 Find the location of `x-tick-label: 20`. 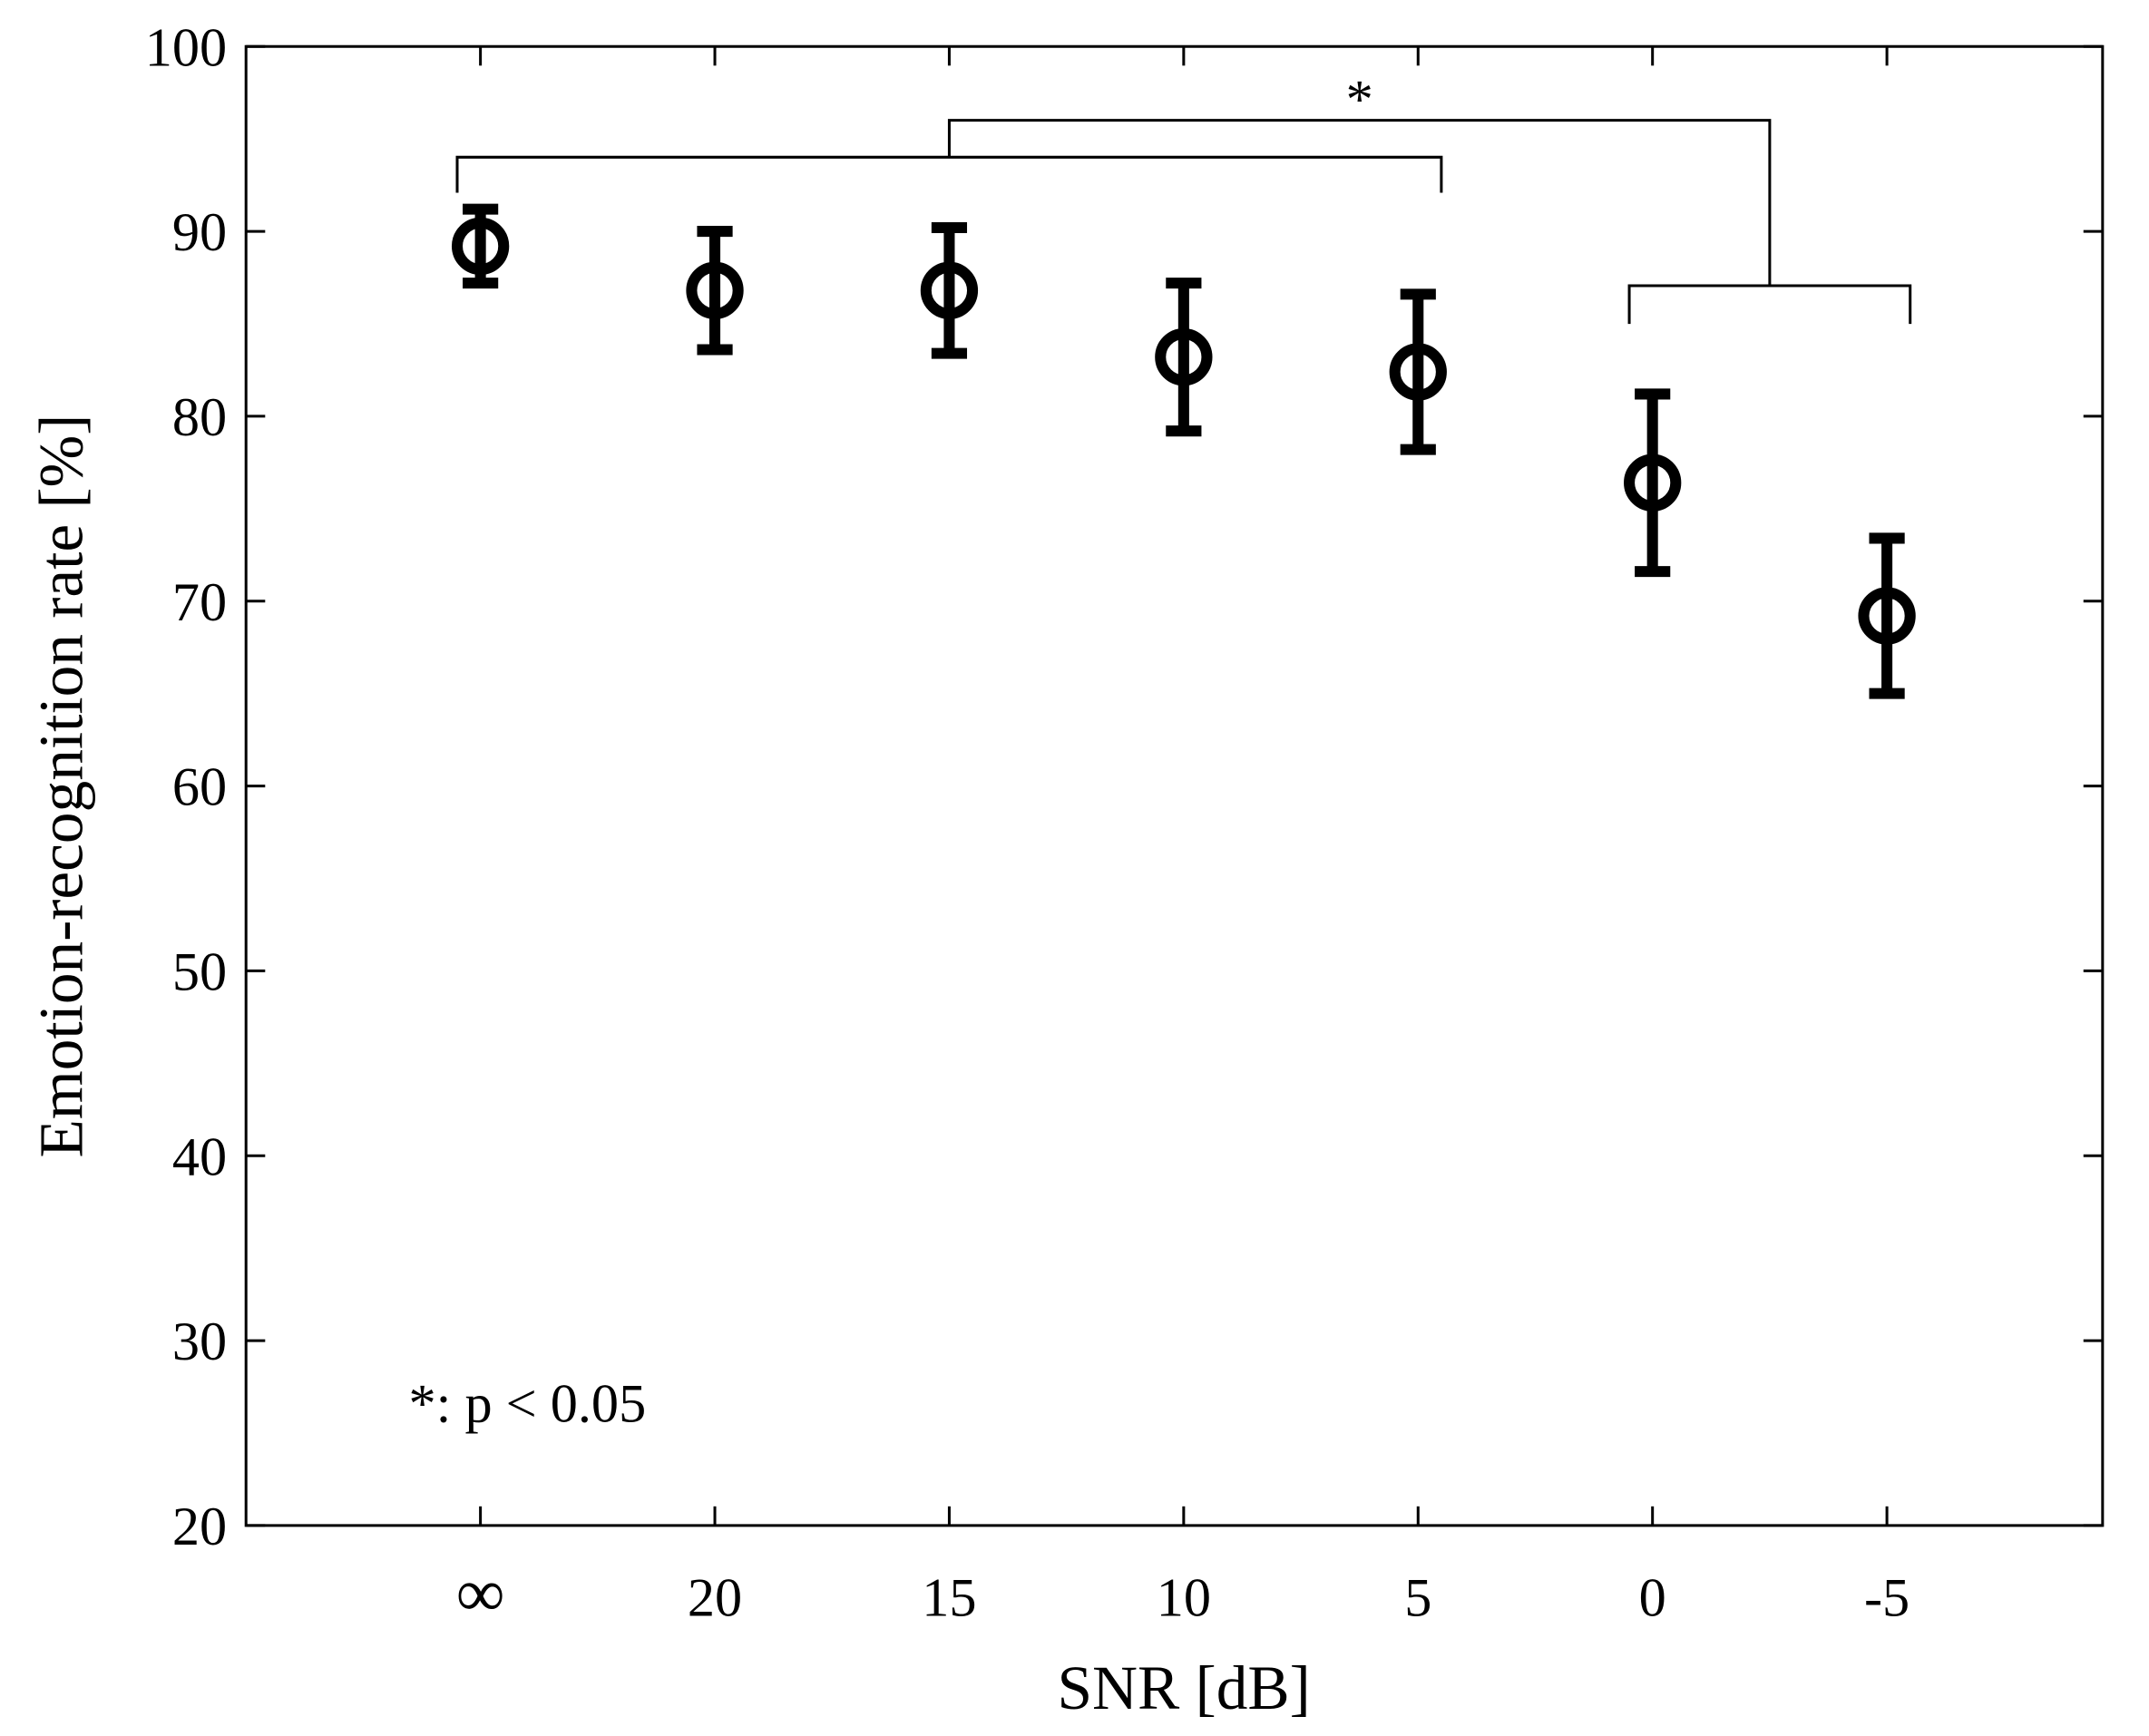

x-tick-label: 20 is located at coordinates (715, 1597).